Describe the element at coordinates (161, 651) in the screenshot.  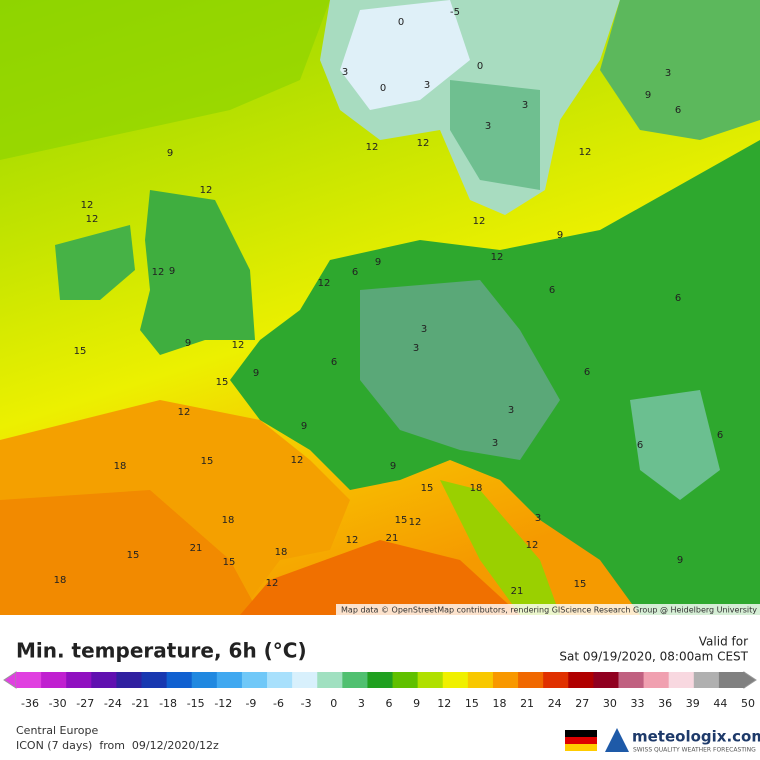
I see `title: Min. temperature, 6h (°C)` at that location.